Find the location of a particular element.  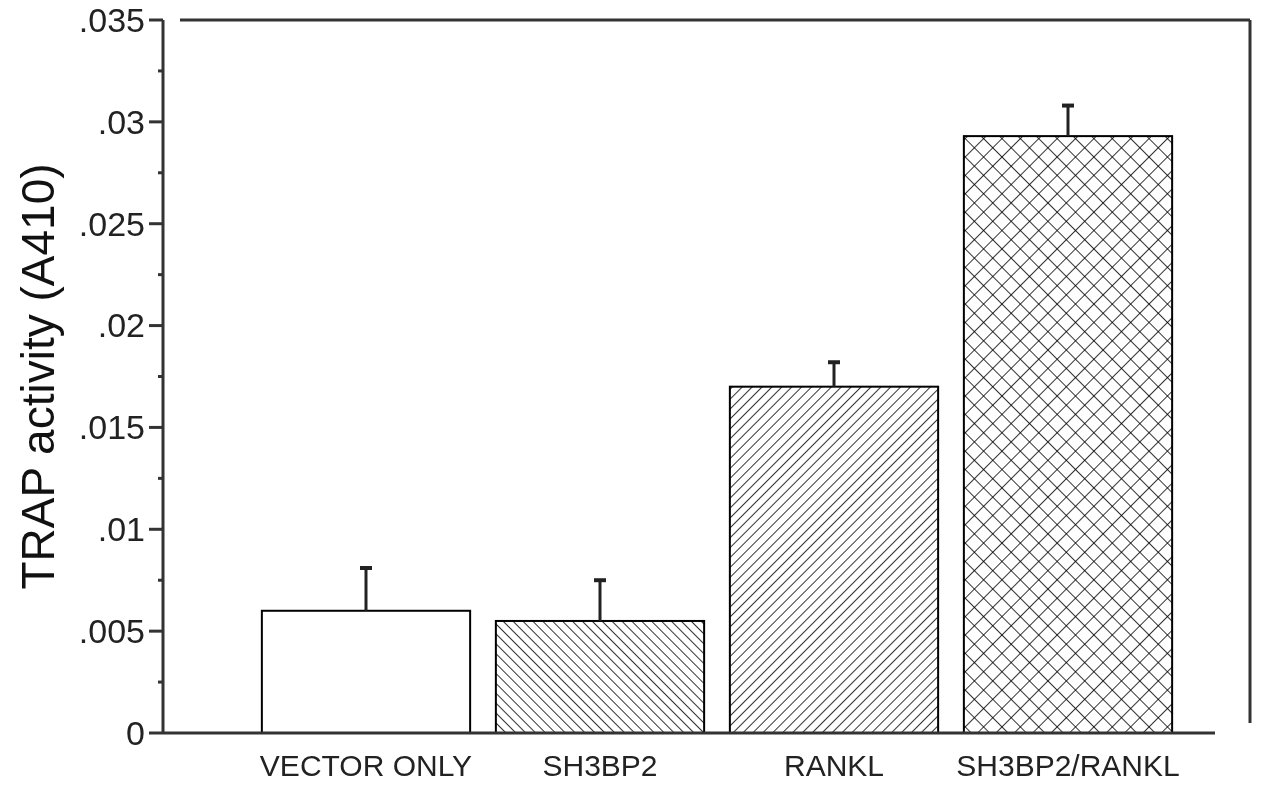

x-tick-label: RANKL is located at coordinates (834, 765).